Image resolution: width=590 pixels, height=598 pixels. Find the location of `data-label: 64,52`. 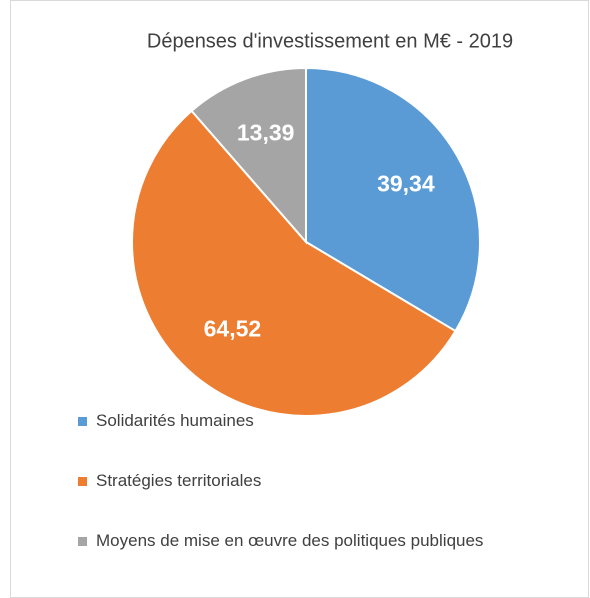

data-label: 64,52 is located at coordinates (233, 328).